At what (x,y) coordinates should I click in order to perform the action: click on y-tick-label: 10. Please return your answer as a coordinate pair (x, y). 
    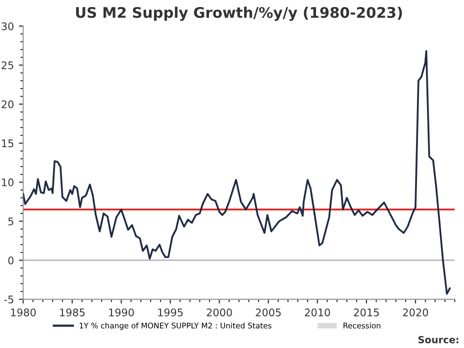
    Looking at the image, I should click on (8, 182).